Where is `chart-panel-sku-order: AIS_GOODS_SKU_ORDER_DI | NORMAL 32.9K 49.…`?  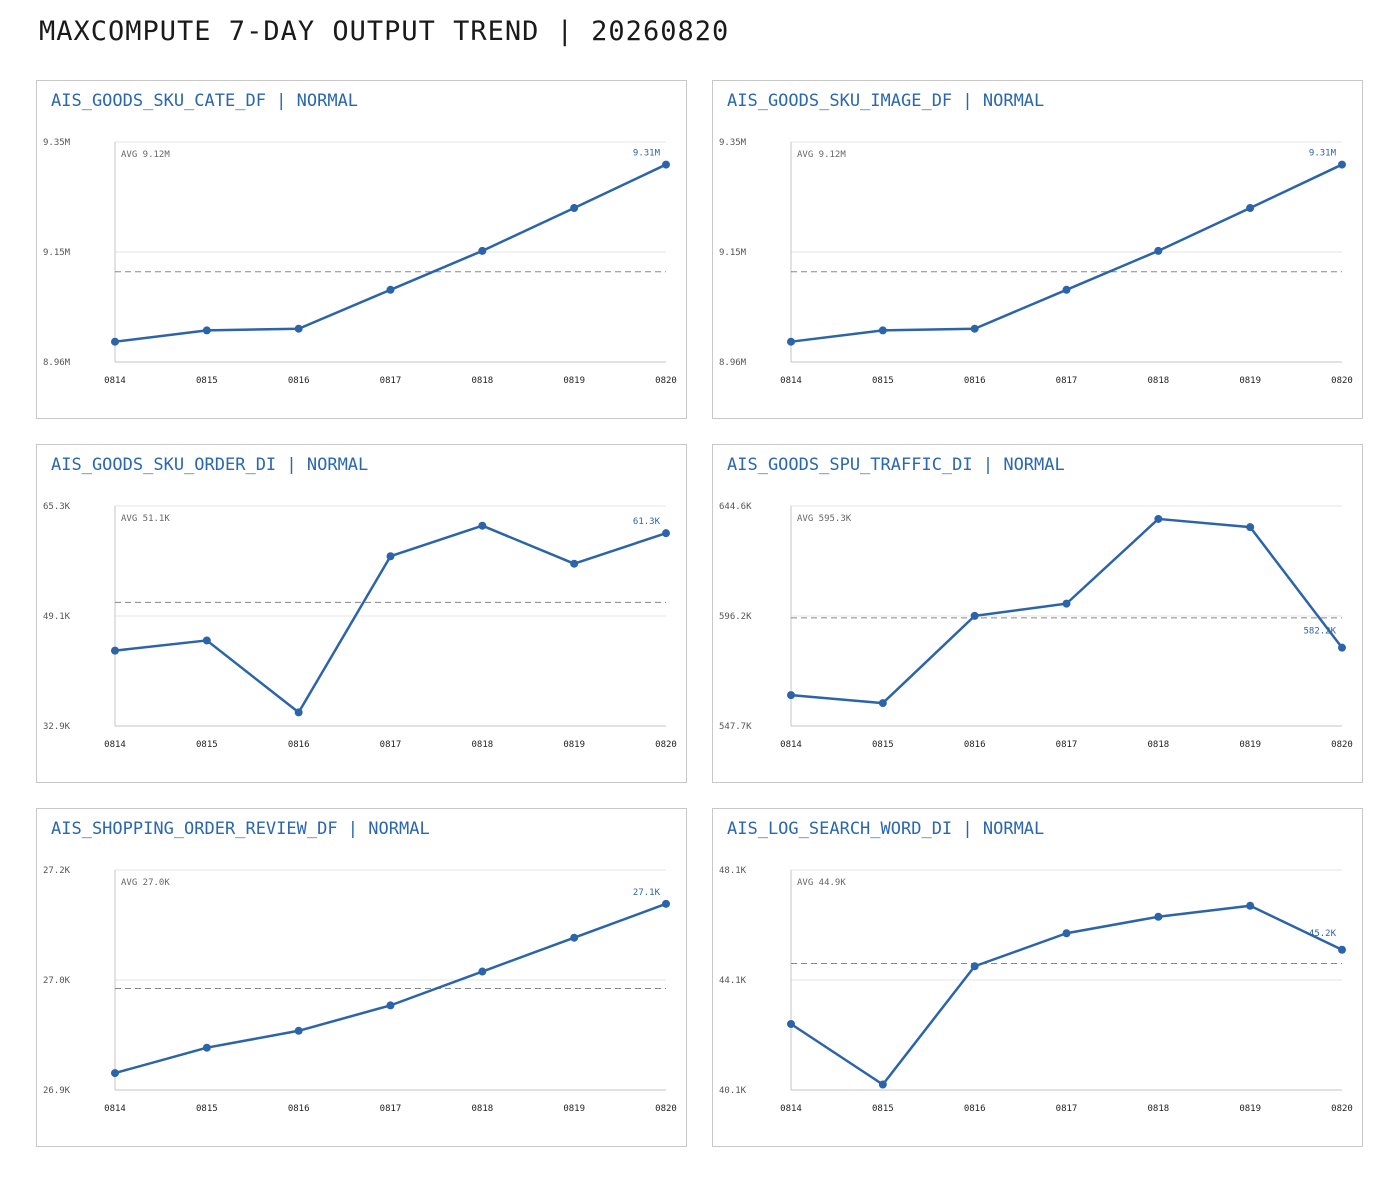
chart-panel-sku-order: AIS_GOODS_SKU_ORDER_DI | NORMAL 32.9K 49.… is located at coordinates (361, 613).